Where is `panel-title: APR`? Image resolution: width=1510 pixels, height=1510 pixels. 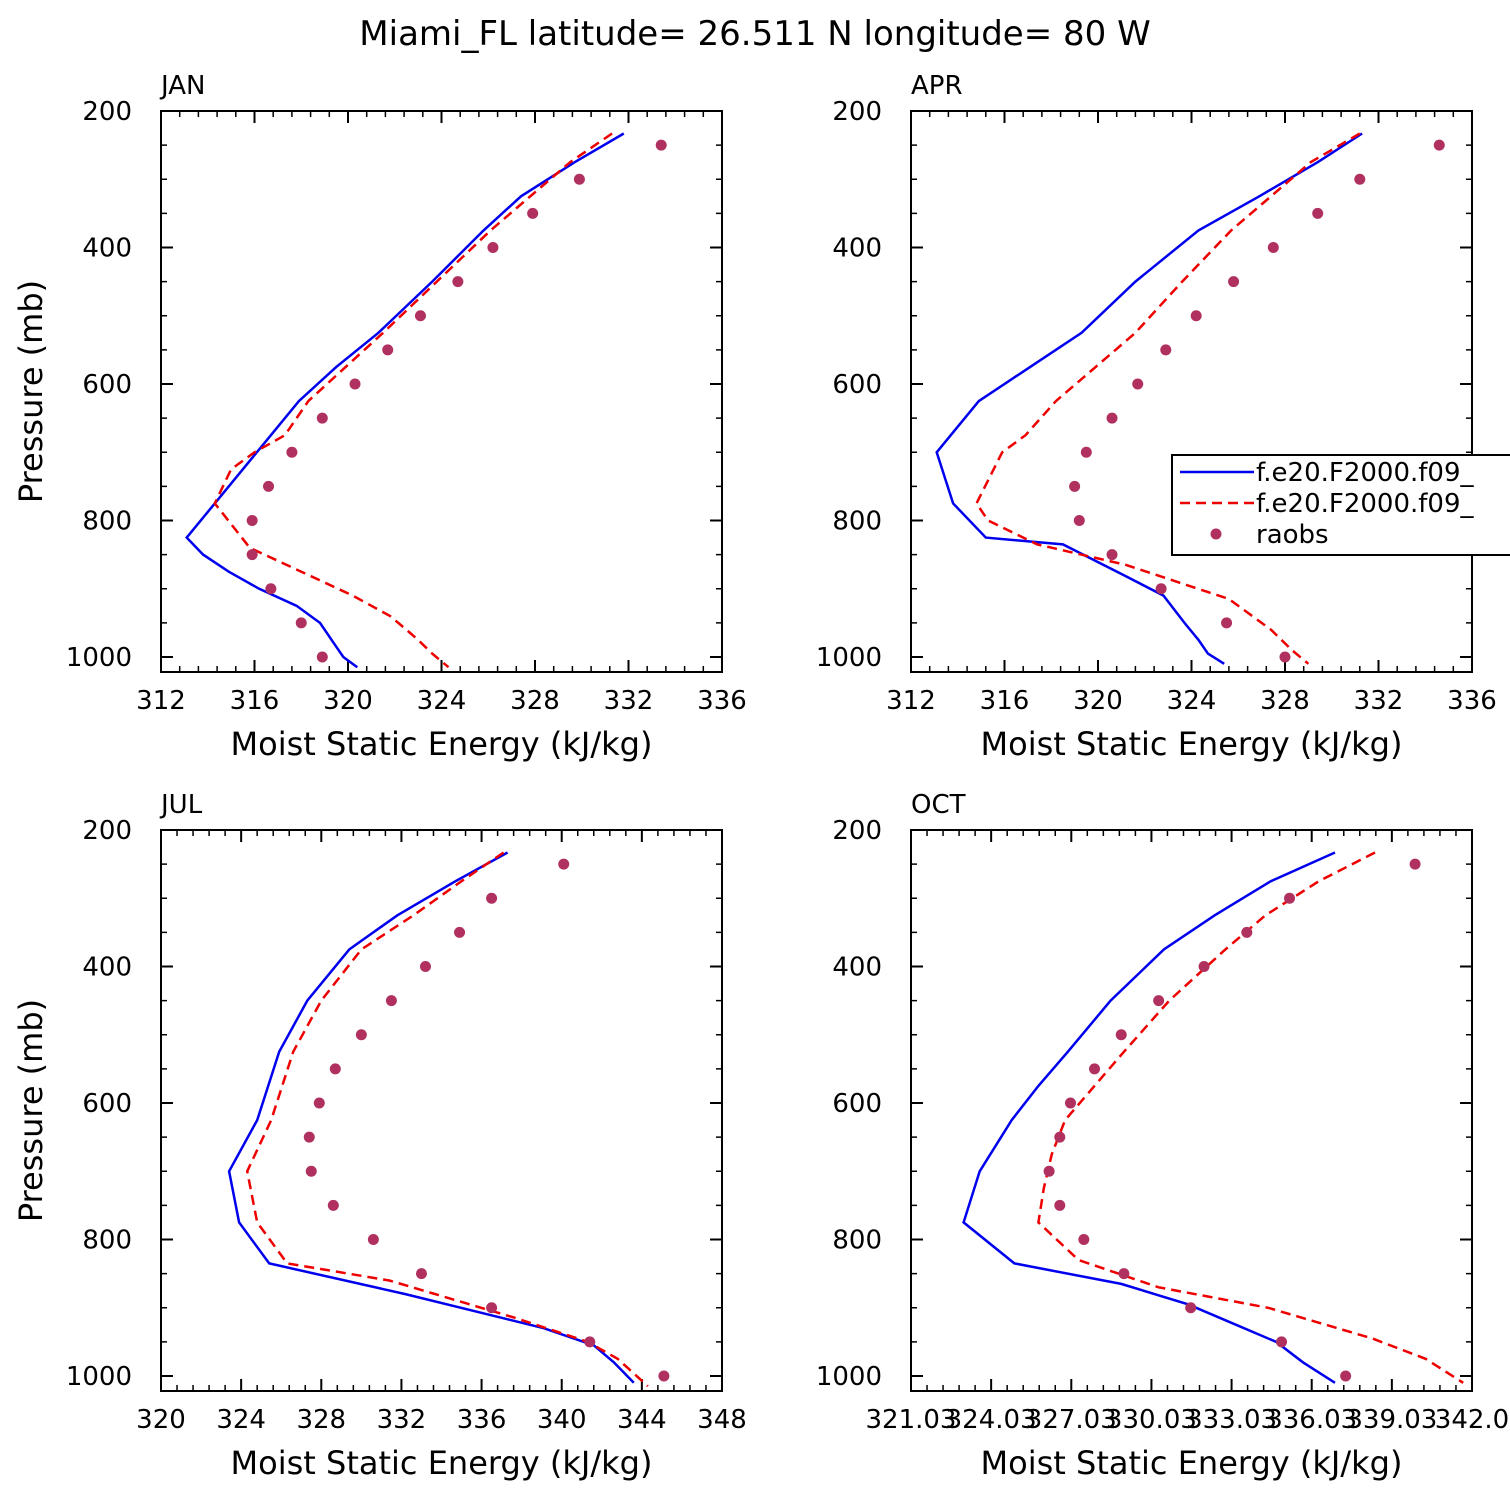 panel-title: APR is located at coordinates (937, 86).